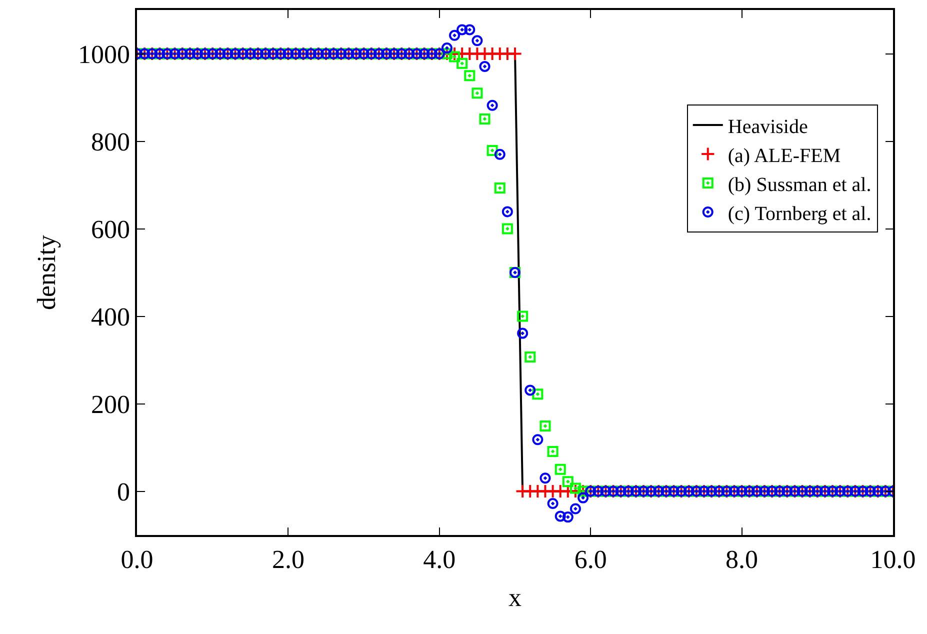 This screenshot has width=927, height=634. I want to click on y-axis-title: density, so click(46, 272).